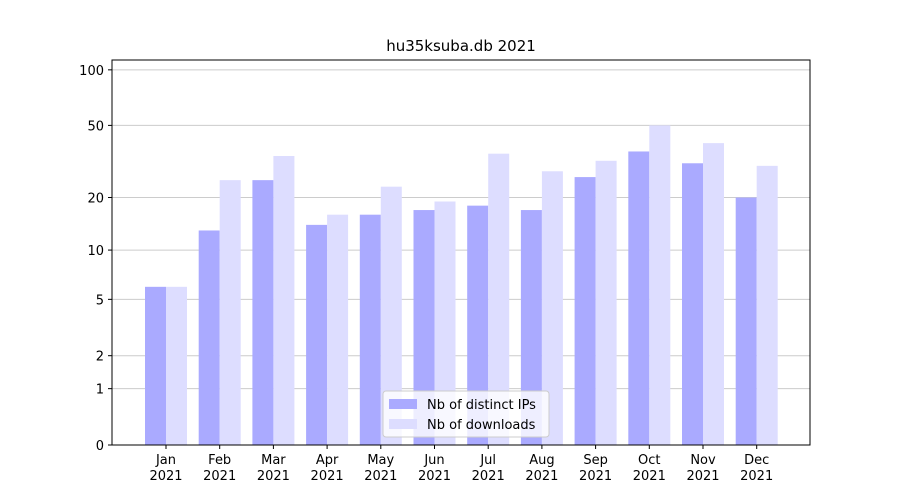 This screenshot has height=500, width=900. I want to click on x-tick-label: May 2021, so click(381, 468).